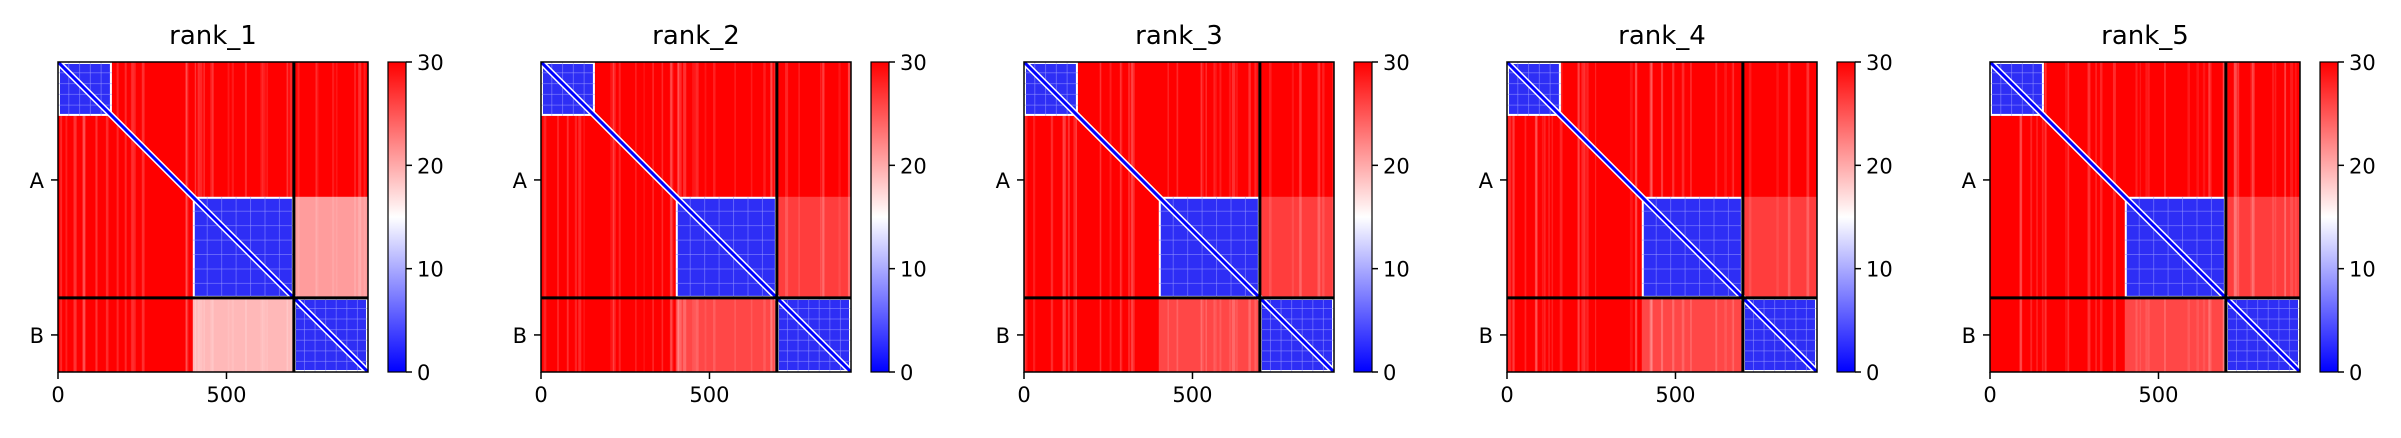 The height and width of the screenshot is (438, 2401). I want to click on colorbar-tick-label: 30, so click(913, 63).